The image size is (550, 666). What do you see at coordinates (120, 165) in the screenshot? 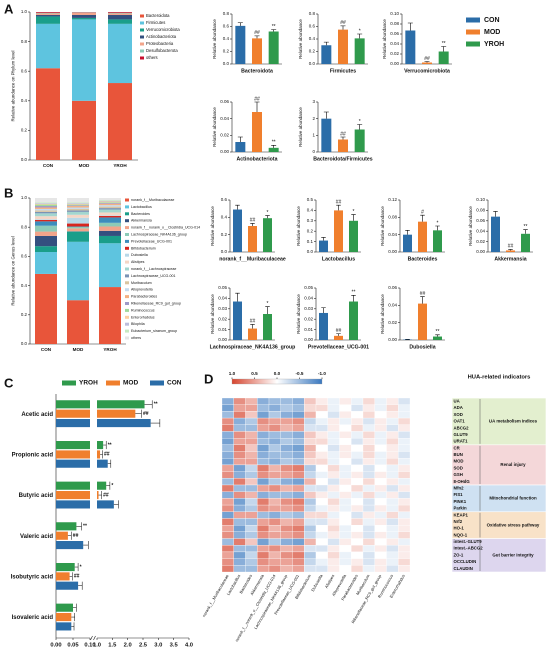
I see `x-tick-label: YROH` at bounding box center [120, 165].